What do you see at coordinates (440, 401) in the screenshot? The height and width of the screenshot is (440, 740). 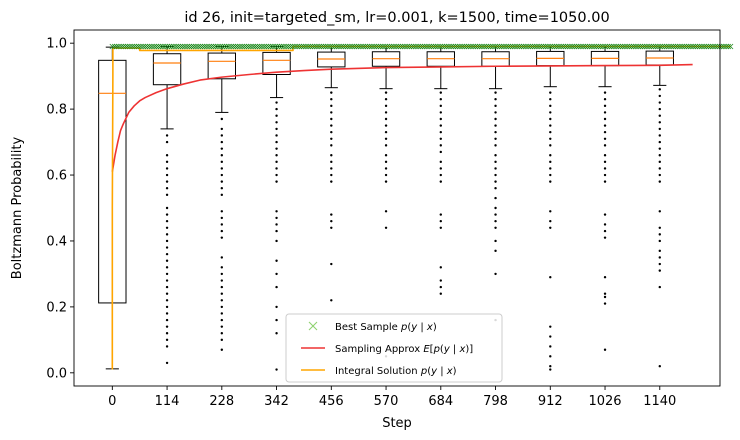 I see `x-tick-label: 684` at bounding box center [440, 401].